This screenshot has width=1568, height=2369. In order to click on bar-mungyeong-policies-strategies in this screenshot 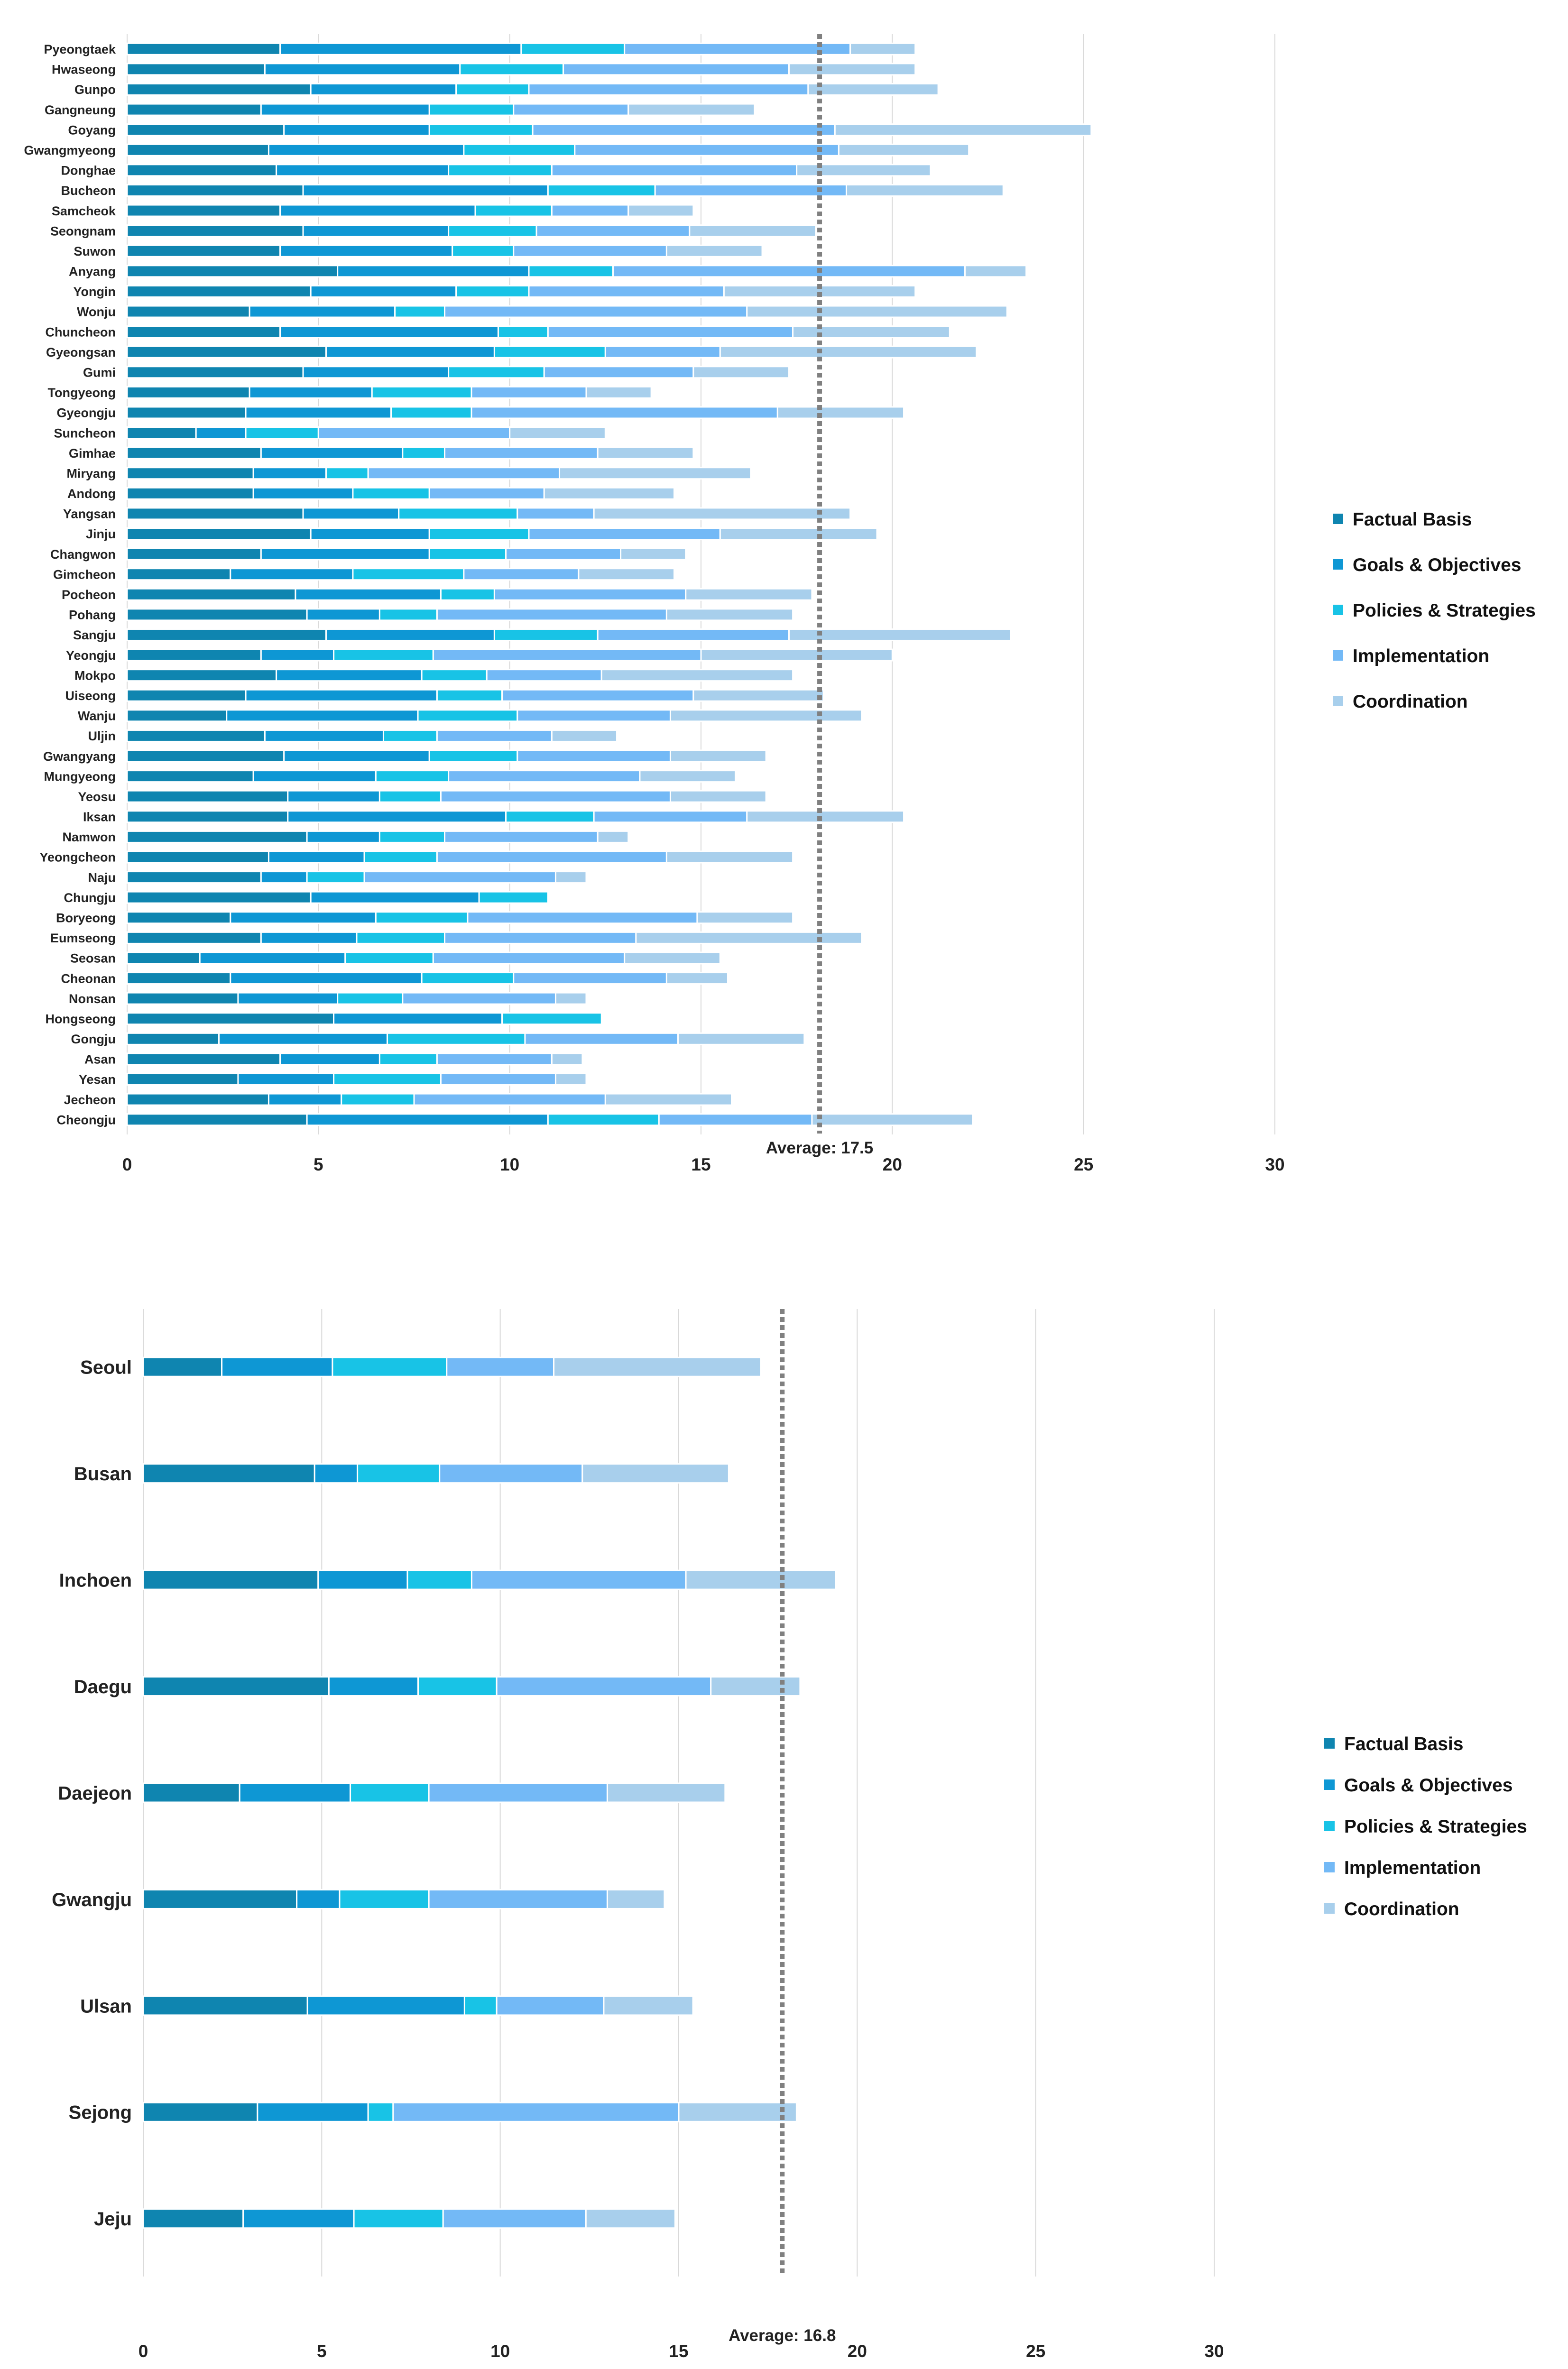, I will do `click(413, 776)`.